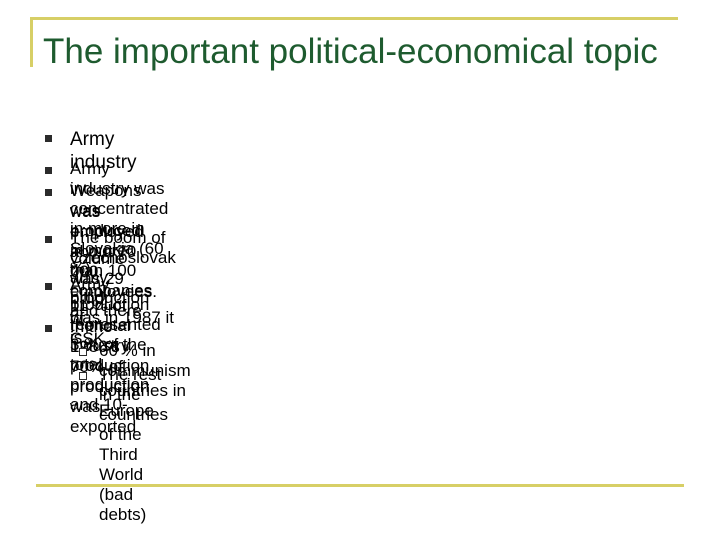 The width and height of the screenshot is (720, 540). Describe the element at coordinates (97, 298) in the screenshot. I see `list-item-text-continued: volume was 29 billion of CSK.` at that location.